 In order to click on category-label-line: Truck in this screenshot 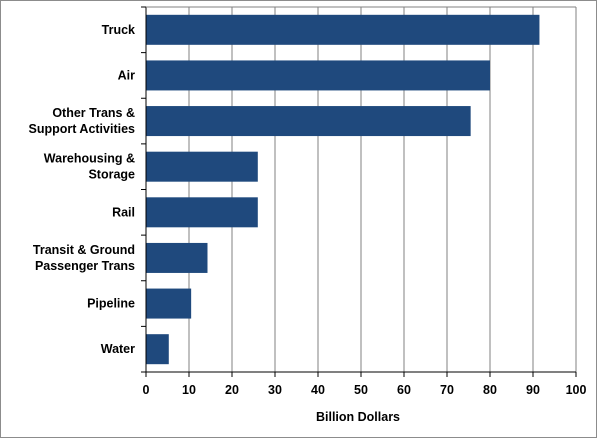, I will do `click(118, 30)`.